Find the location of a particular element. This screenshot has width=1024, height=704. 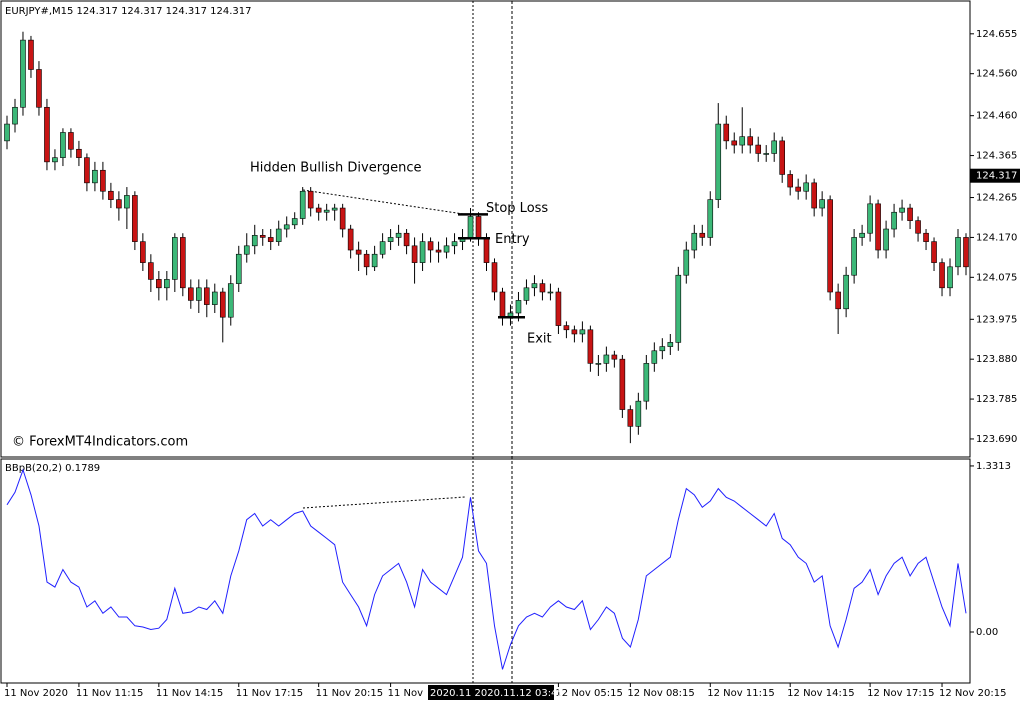

y-tick-label: 123.975 is located at coordinates (996, 319).